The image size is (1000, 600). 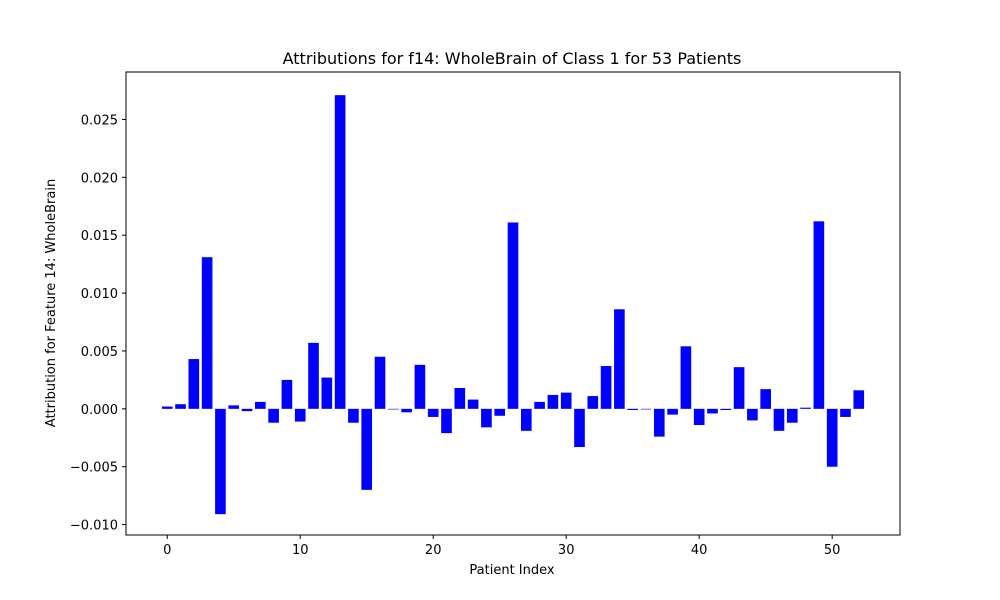 What do you see at coordinates (832, 550) in the screenshot?
I see `x-tick-label: 50` at bounding box center [832, 550].